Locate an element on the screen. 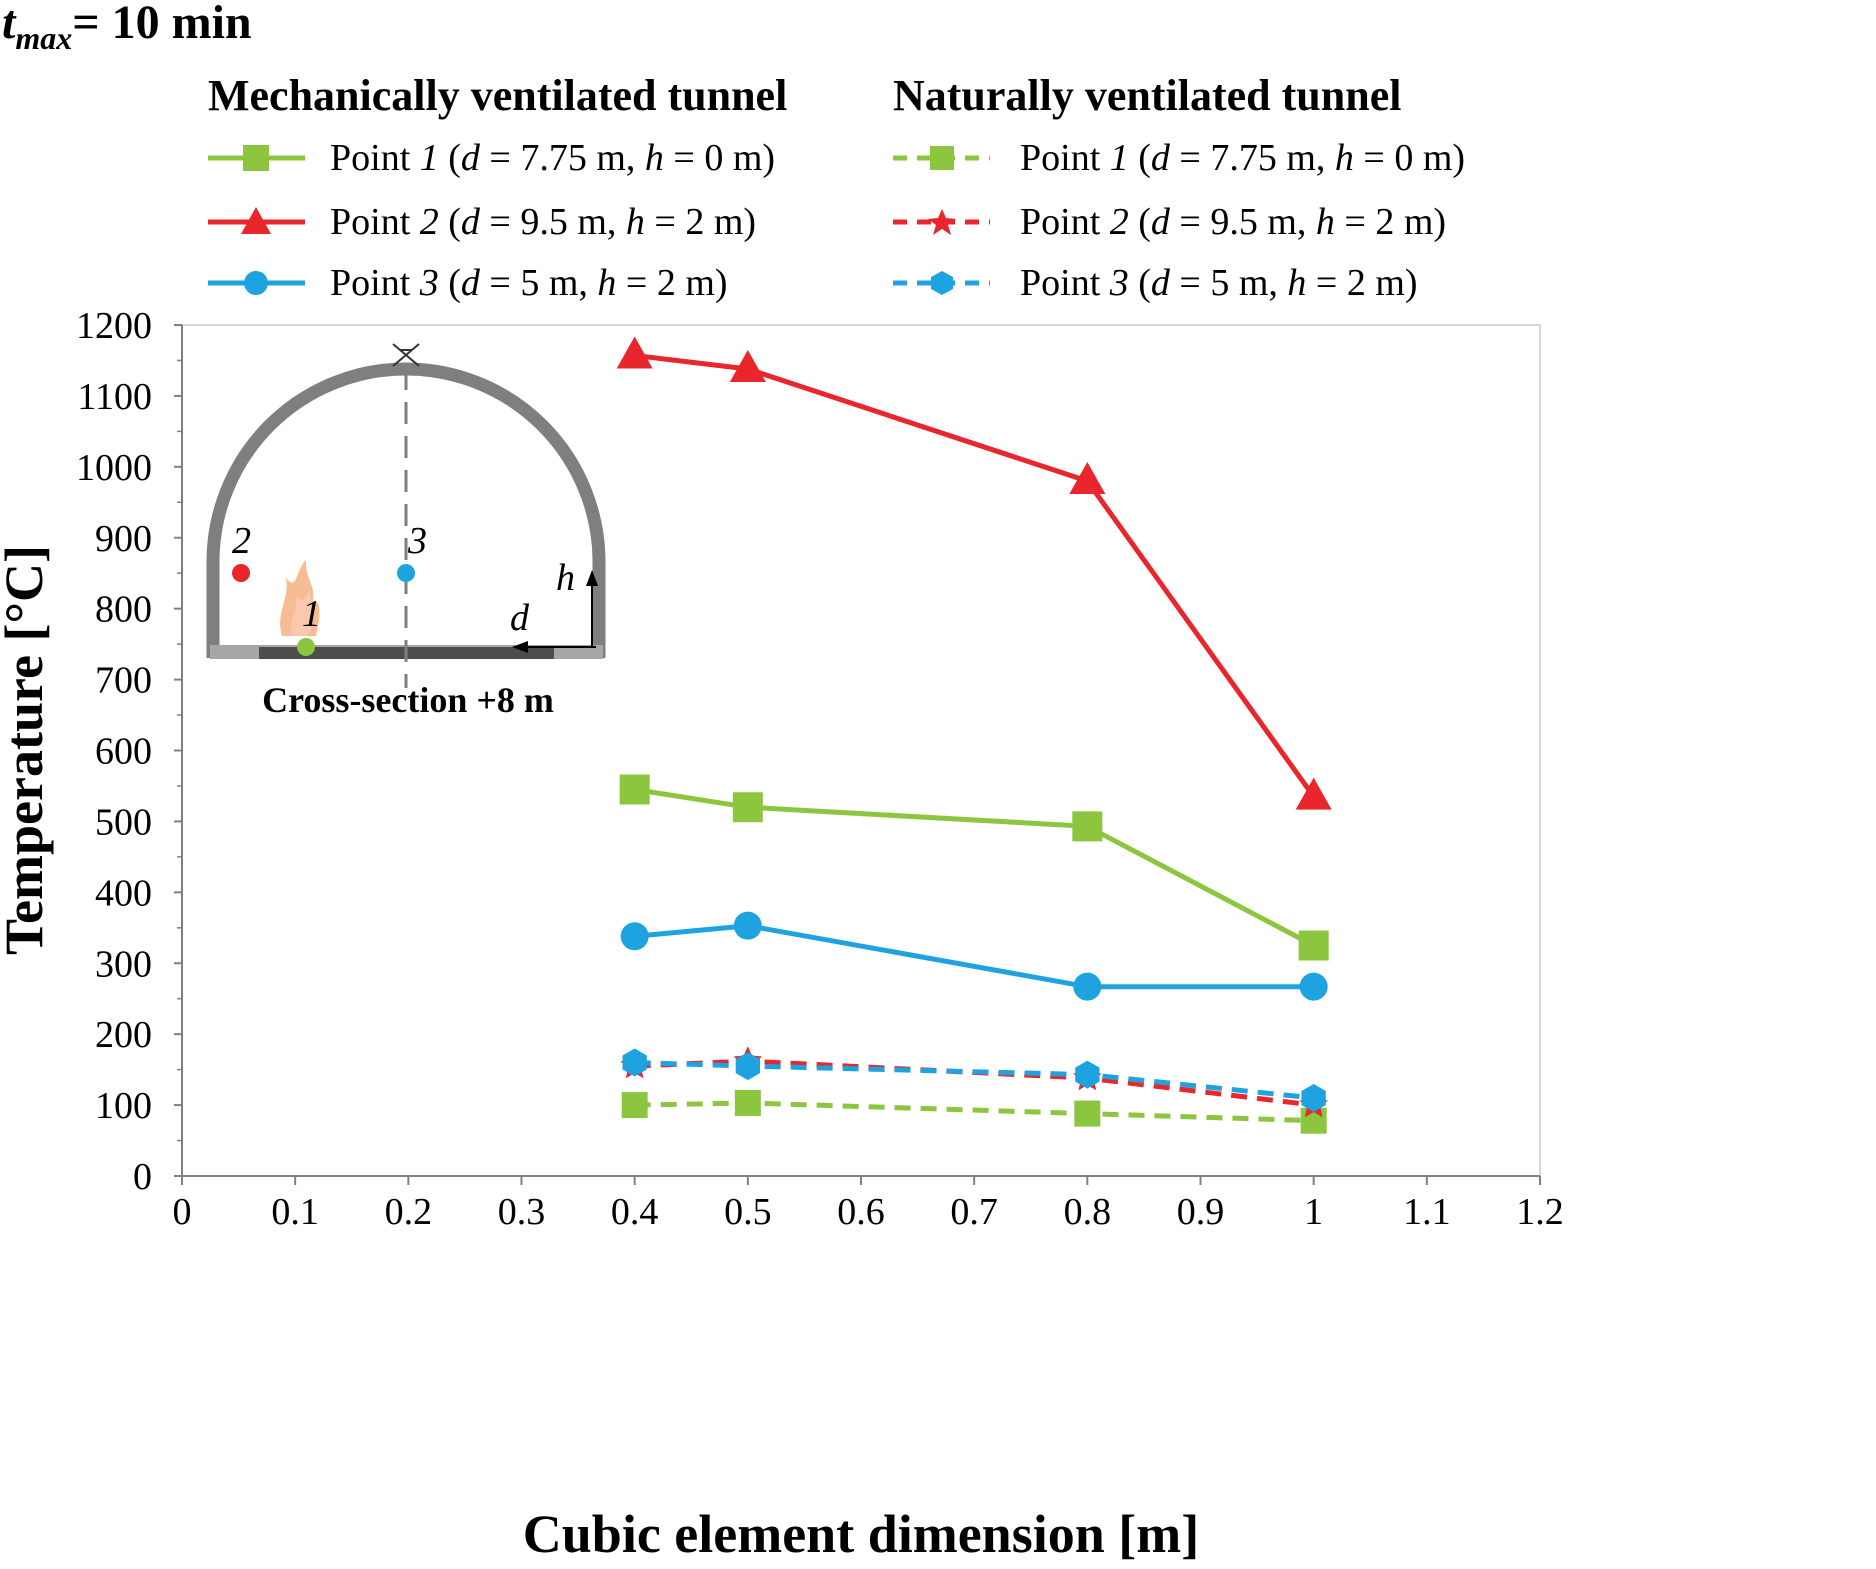 The image size is (1876, 1569). y-tick-label: 1100 is located at coordinates (114, 397).